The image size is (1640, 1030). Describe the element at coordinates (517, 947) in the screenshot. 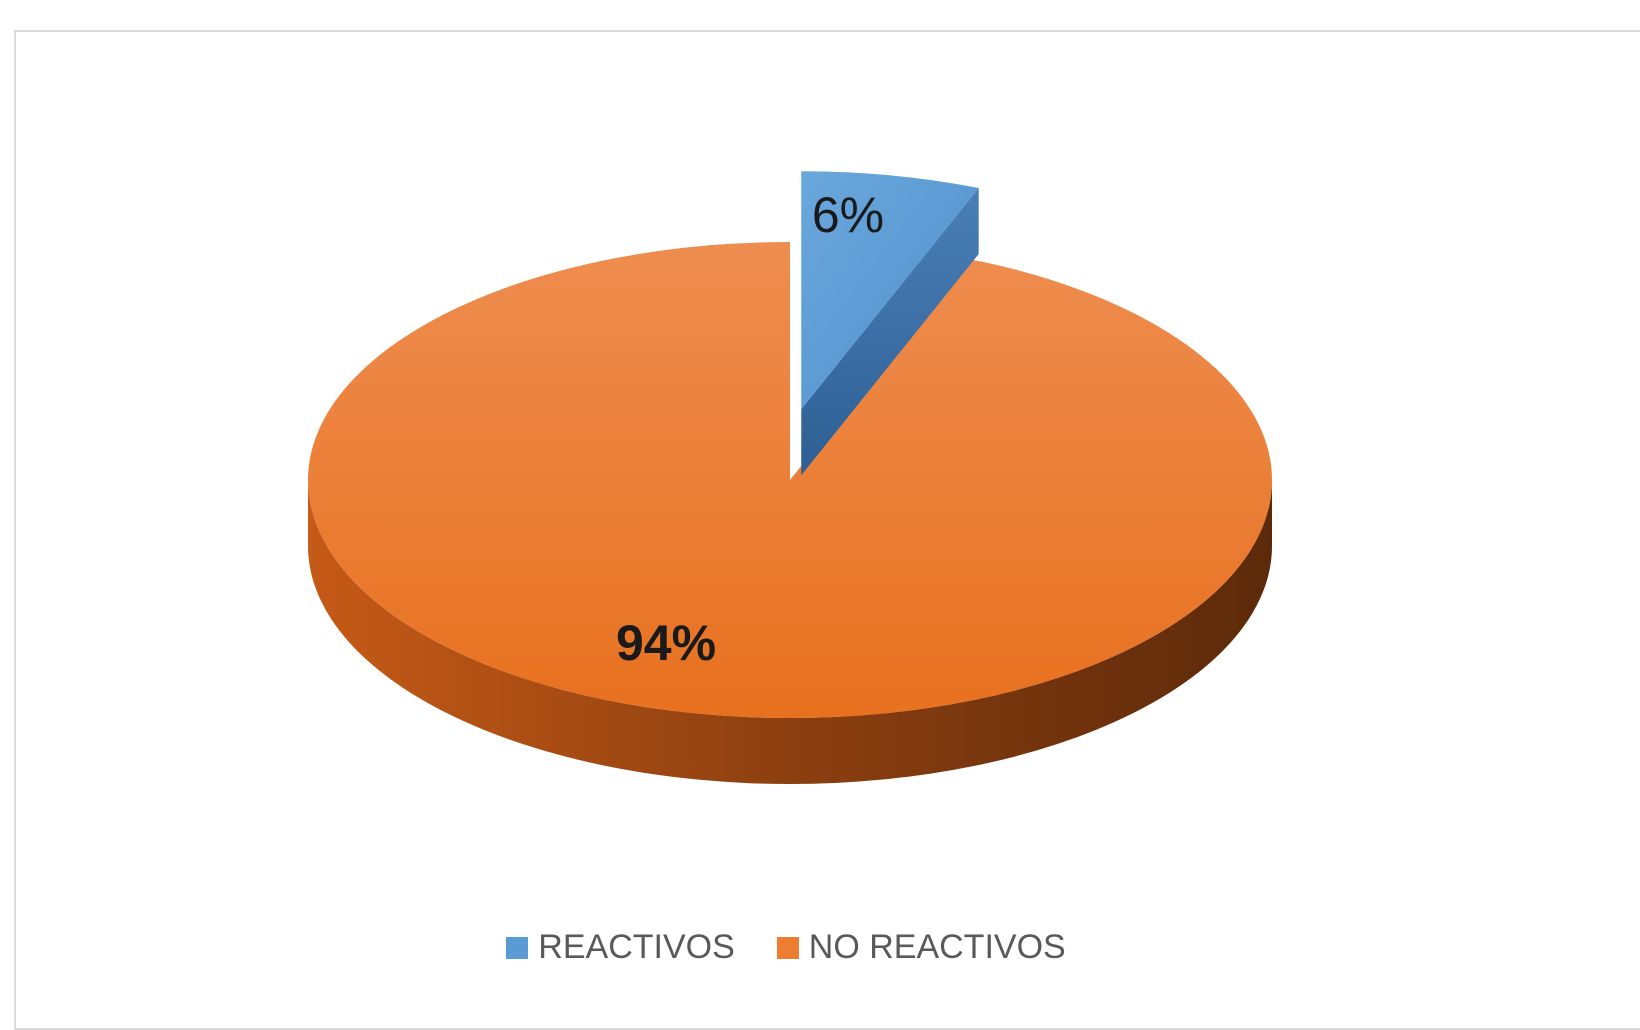

I see `legend-swatch-reactivos` at that location.